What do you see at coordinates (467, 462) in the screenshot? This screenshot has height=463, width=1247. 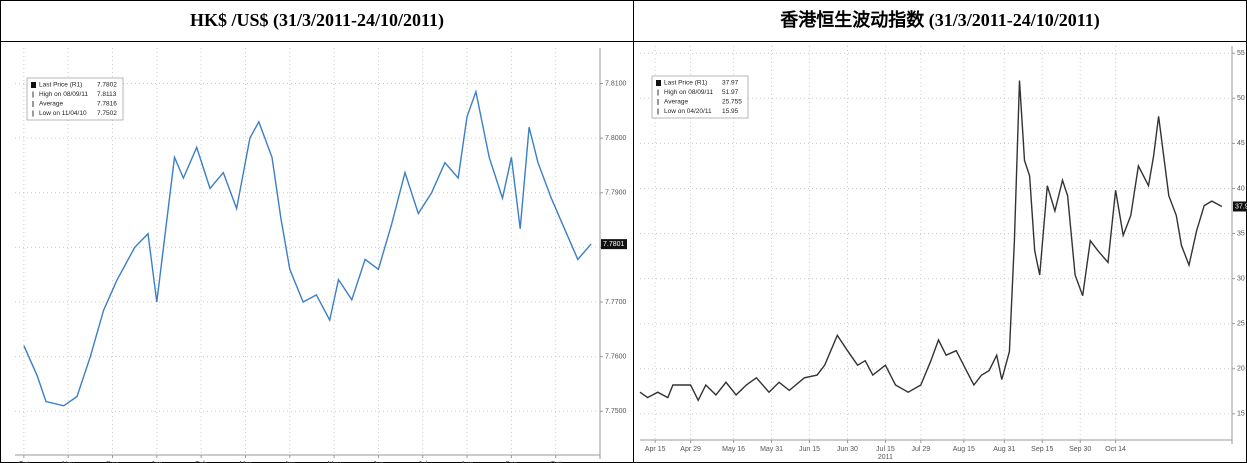 I see `x-tick-label: Aug` at bounding box center [467, 462].